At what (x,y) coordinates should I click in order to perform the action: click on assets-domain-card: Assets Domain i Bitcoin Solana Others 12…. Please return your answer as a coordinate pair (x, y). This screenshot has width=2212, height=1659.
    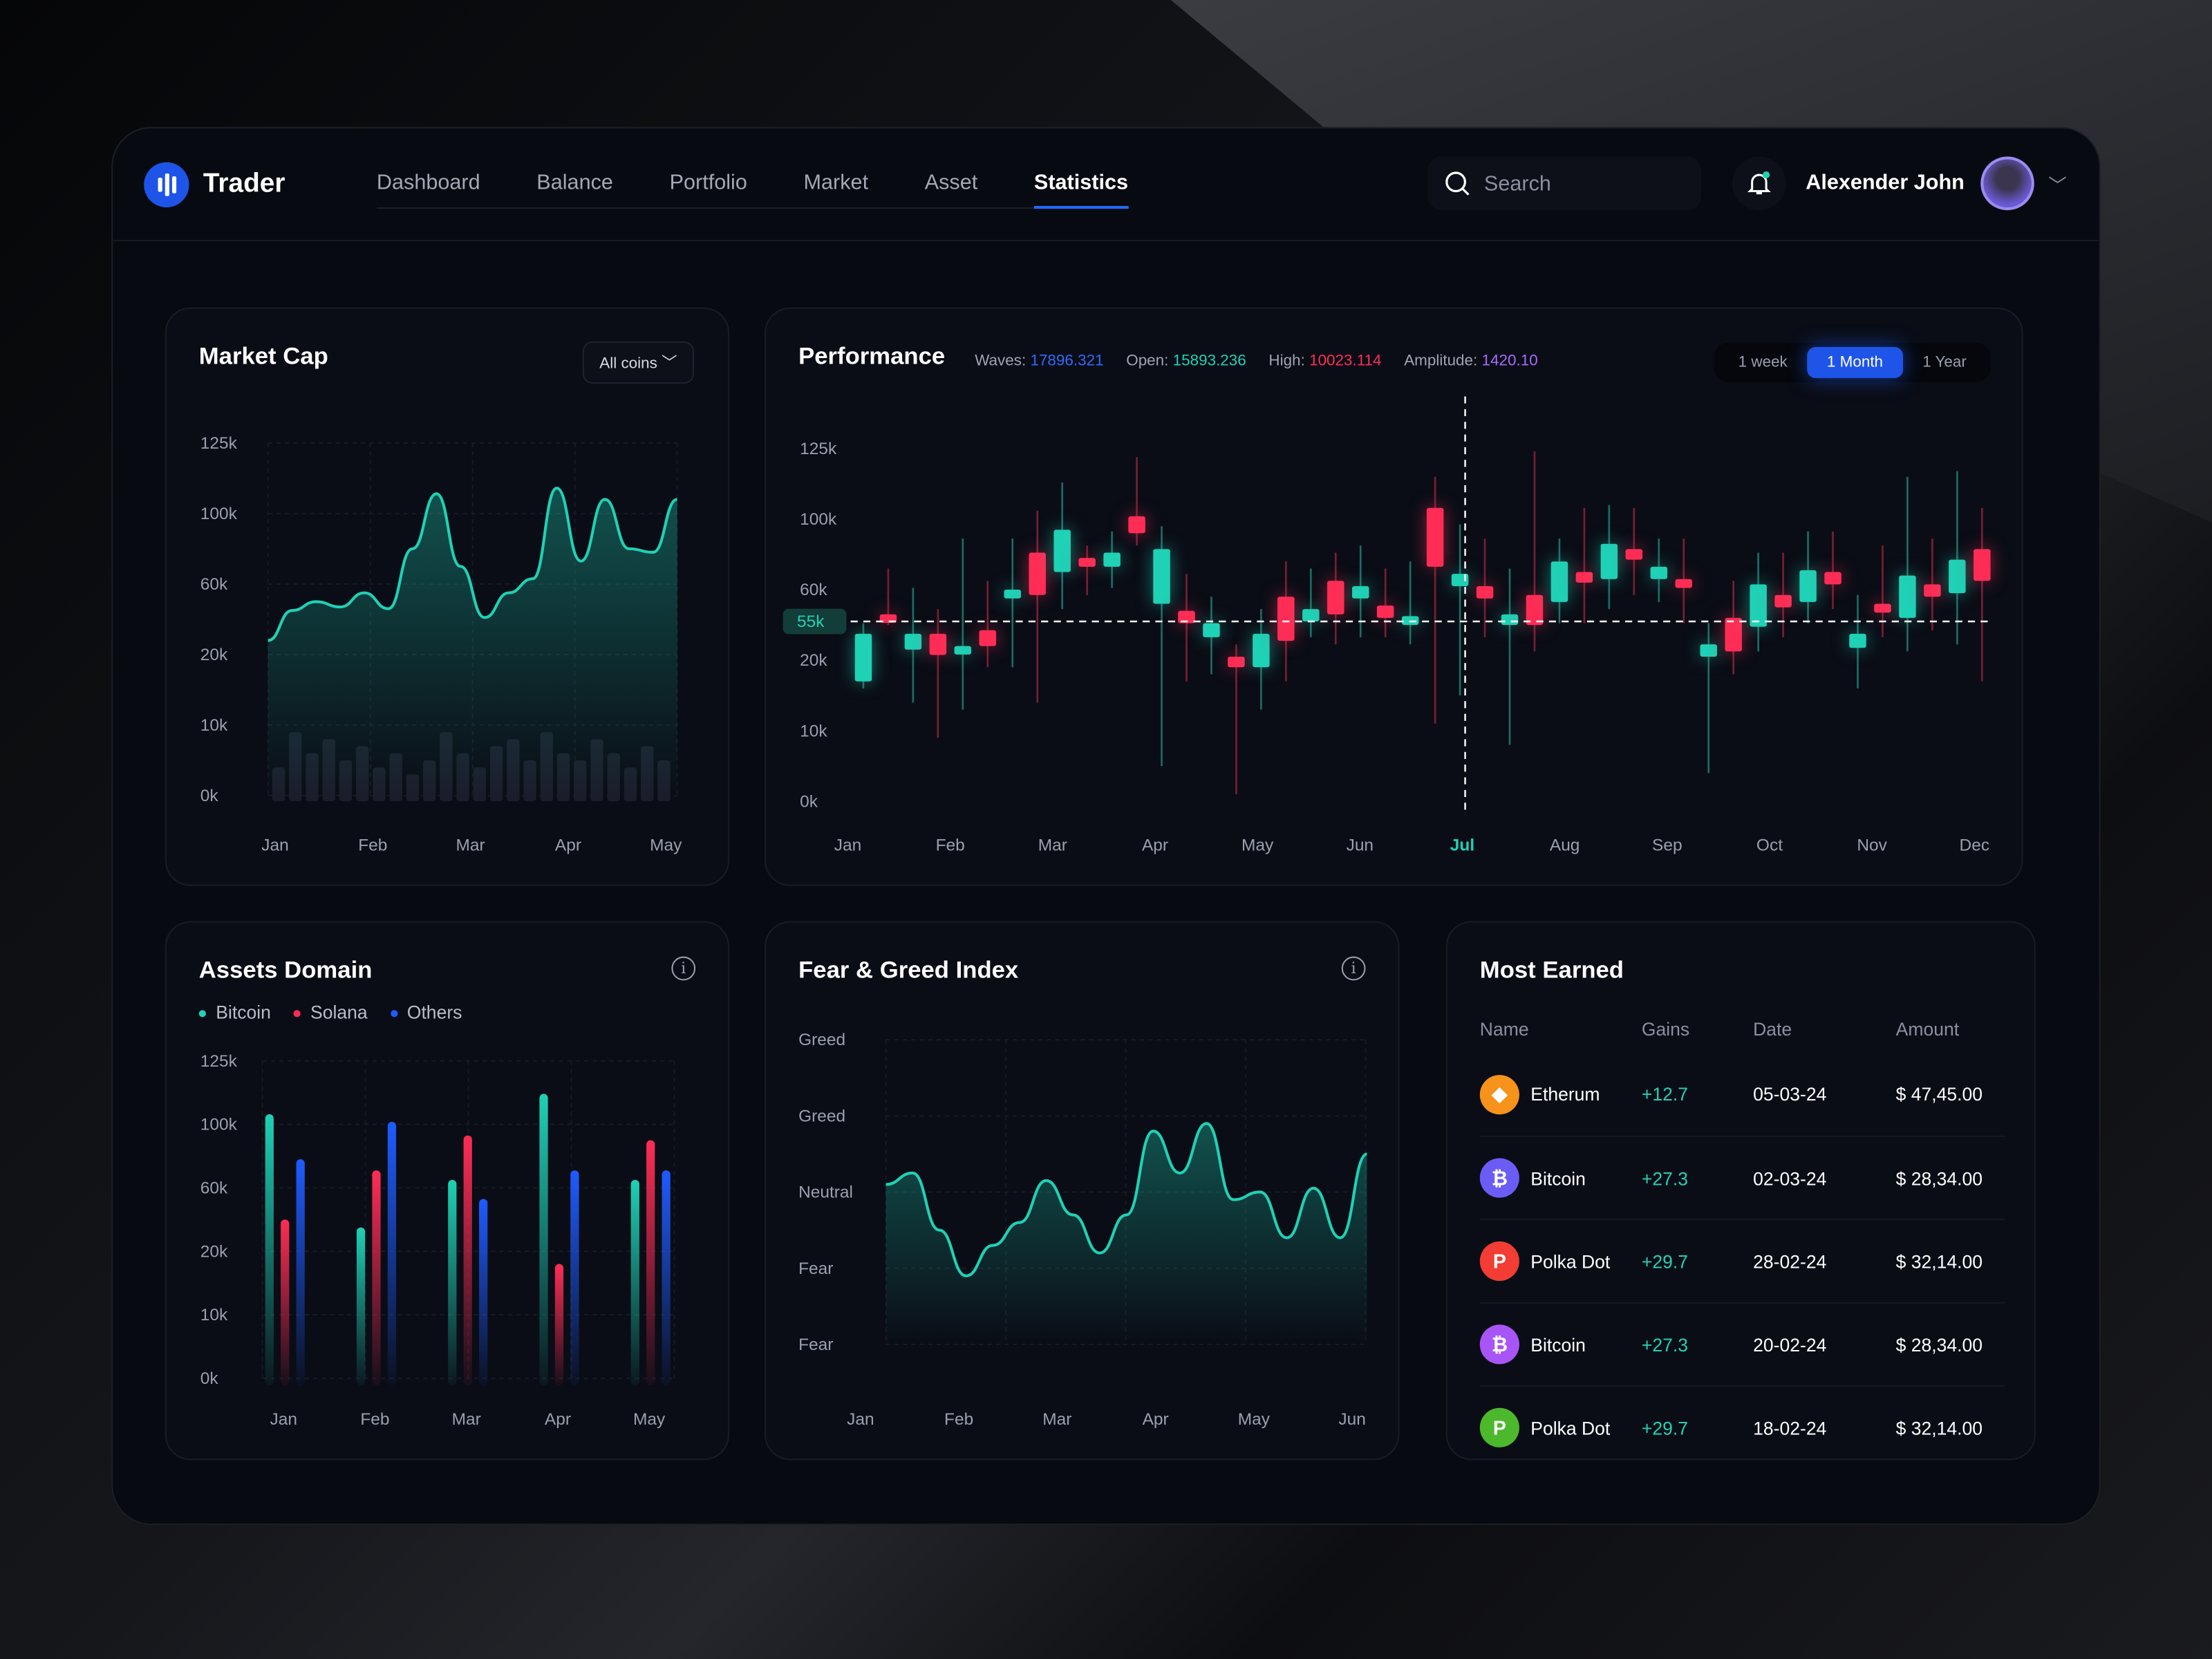
    Looking at the image, I should click on (447, 1191).